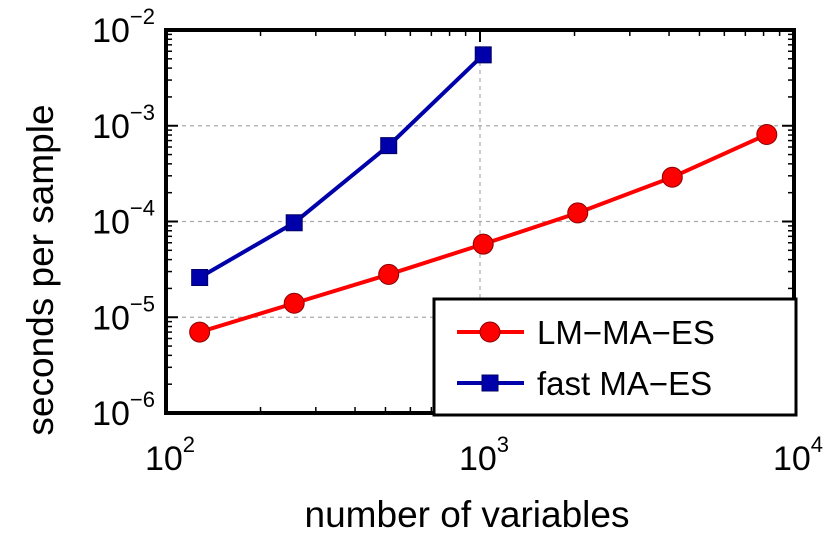 This screenshot has width=830, height=540. I want to click on y-tick-label: 10⁻⁵, so click(123, 314).